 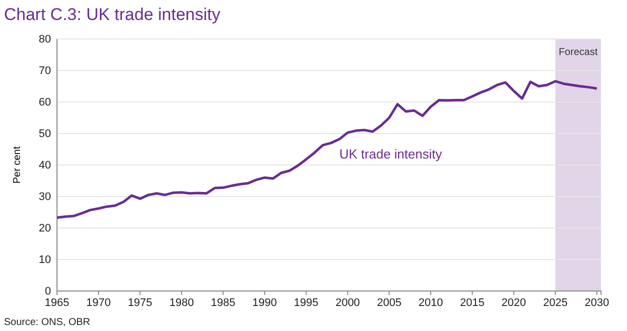 I want to click on y-tick-label: 0, so click(x=47, y=292).